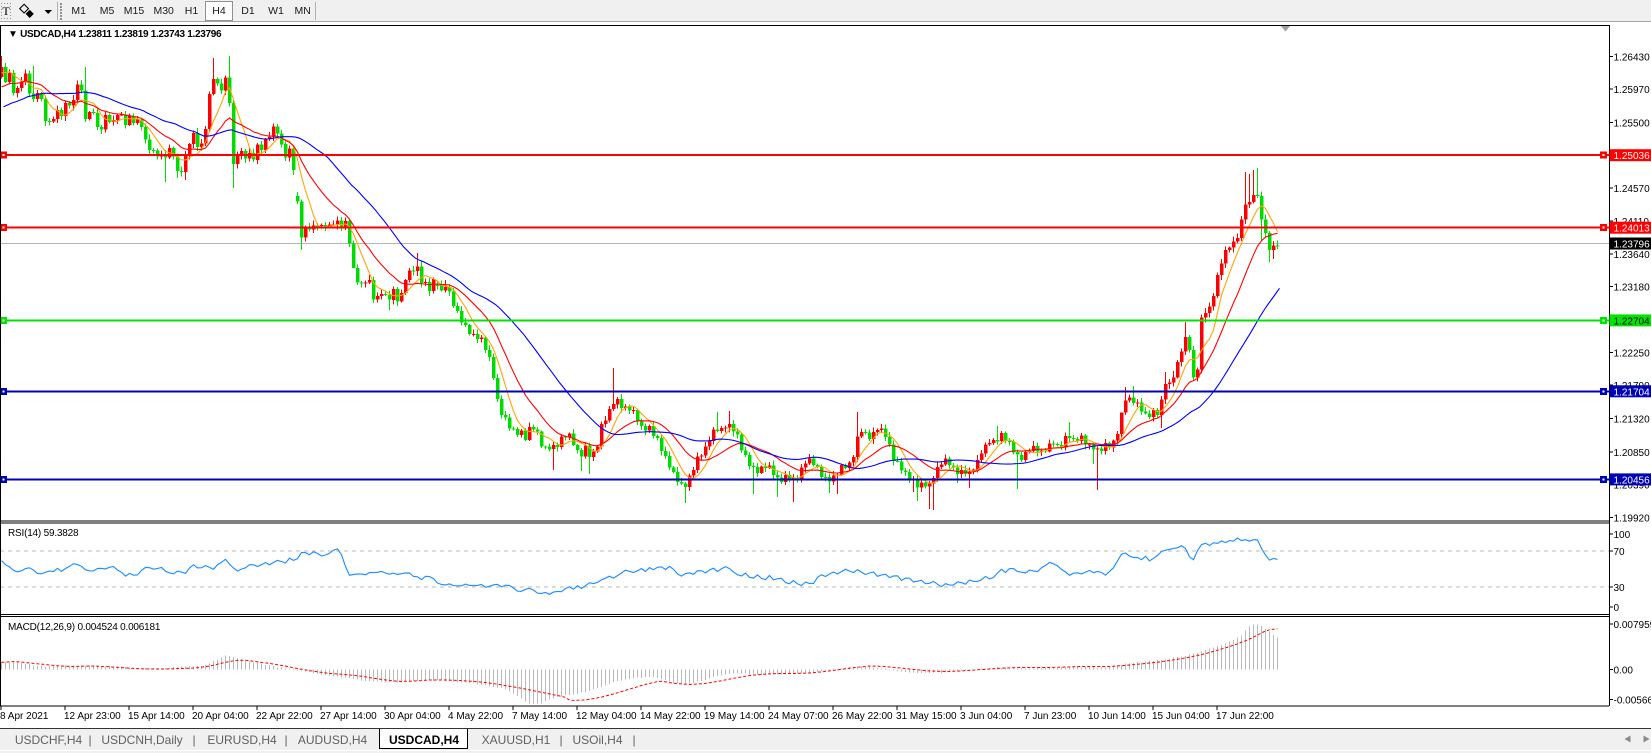  Describe the element at coordinates (92, 716) in the screenshot. I see `svg-text: 12 Apr 23:00` at that location.